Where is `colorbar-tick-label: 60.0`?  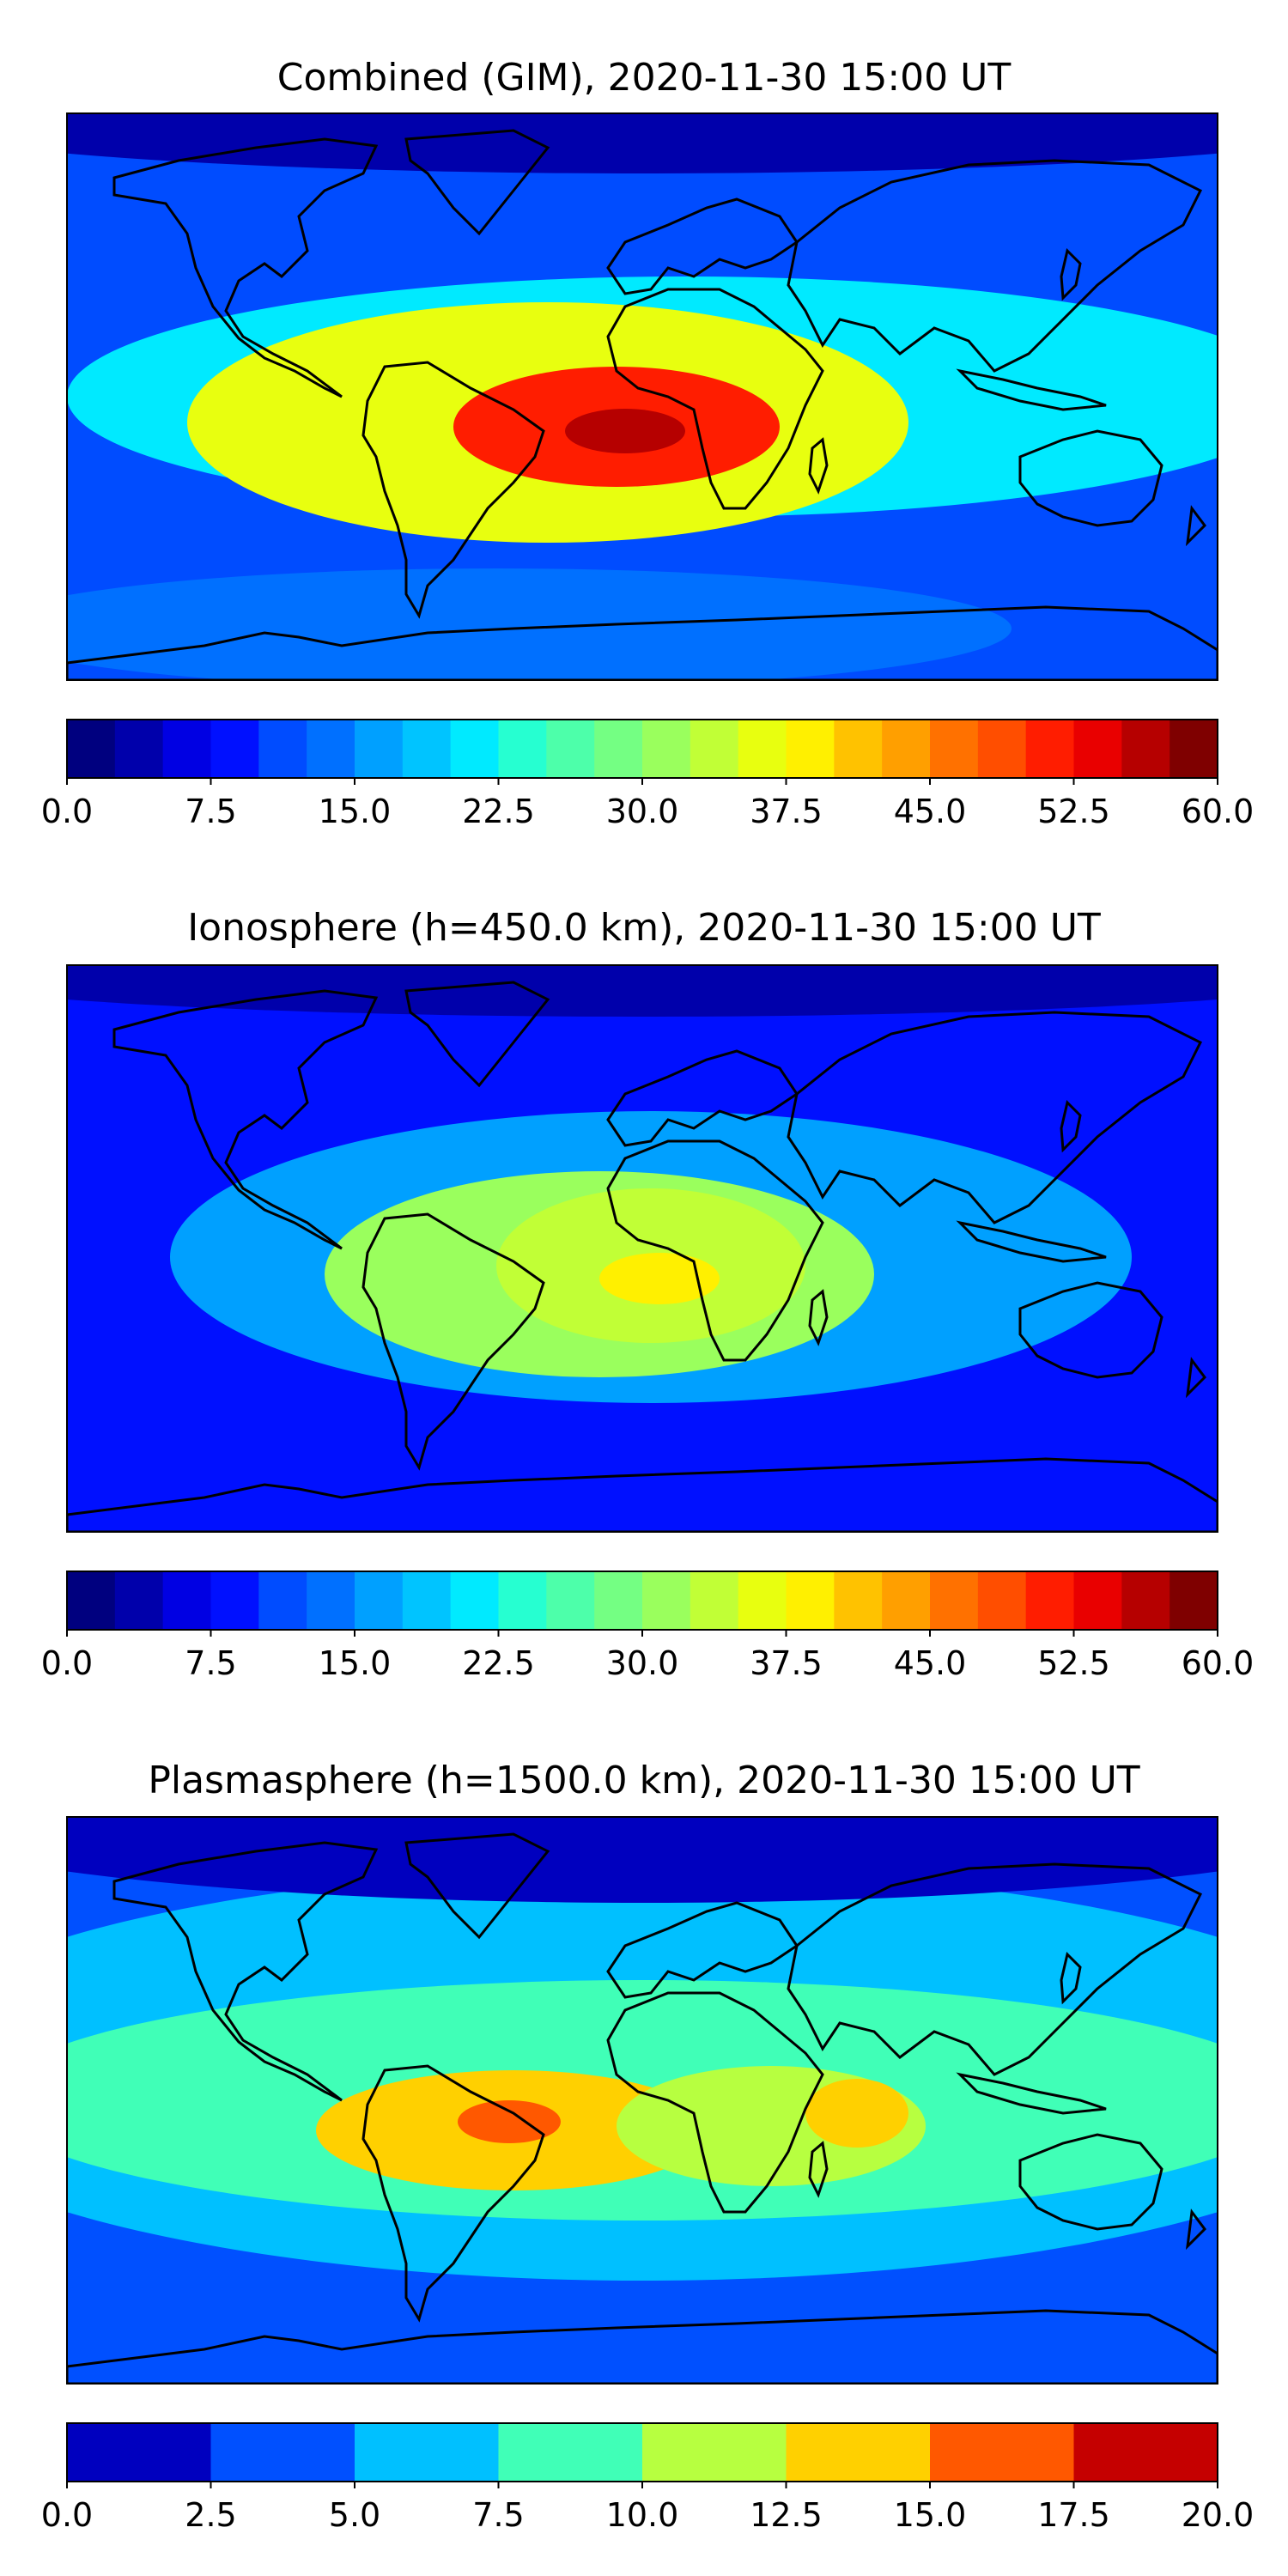 colorbar-tick-label: 60.0 is located at coordinates (1218, 1663).